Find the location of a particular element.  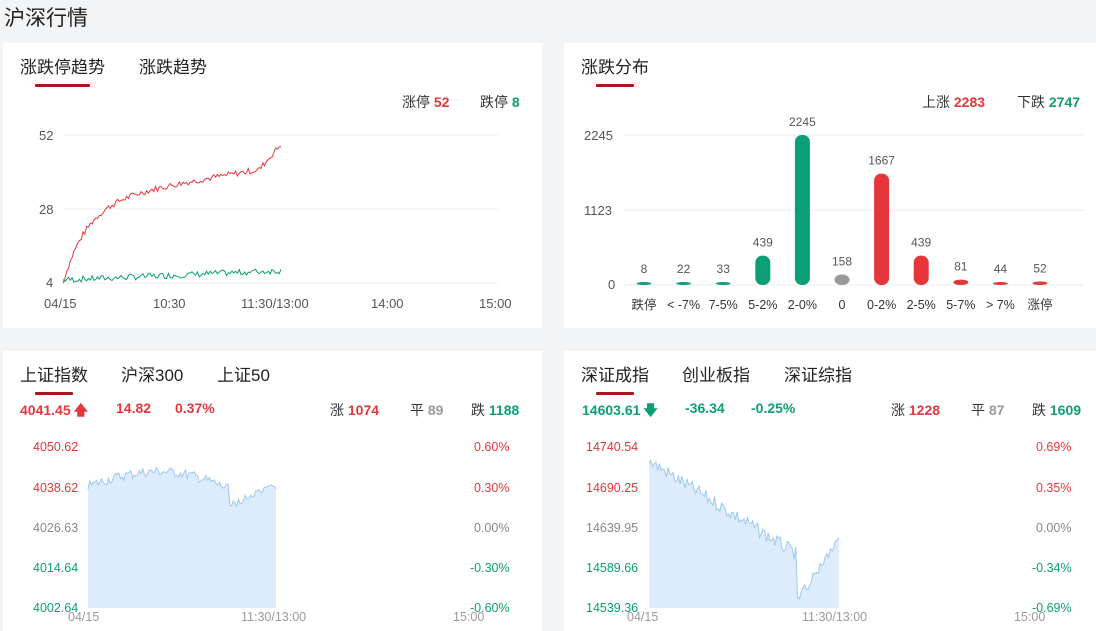

sz-price-area is located at coordinates (744, 534).